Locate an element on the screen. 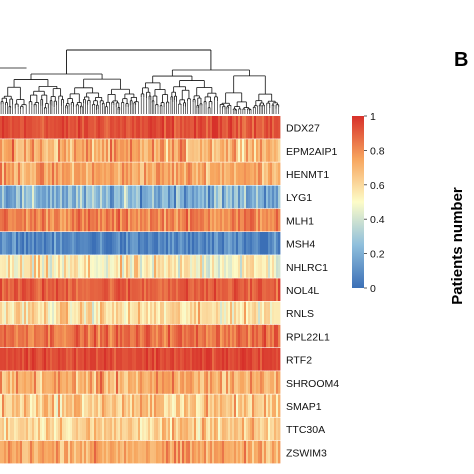 The height and width of the screenshot is (474, 474). row-label-nhlrc1: NHLRC1 is located at coordinates (307, 268).